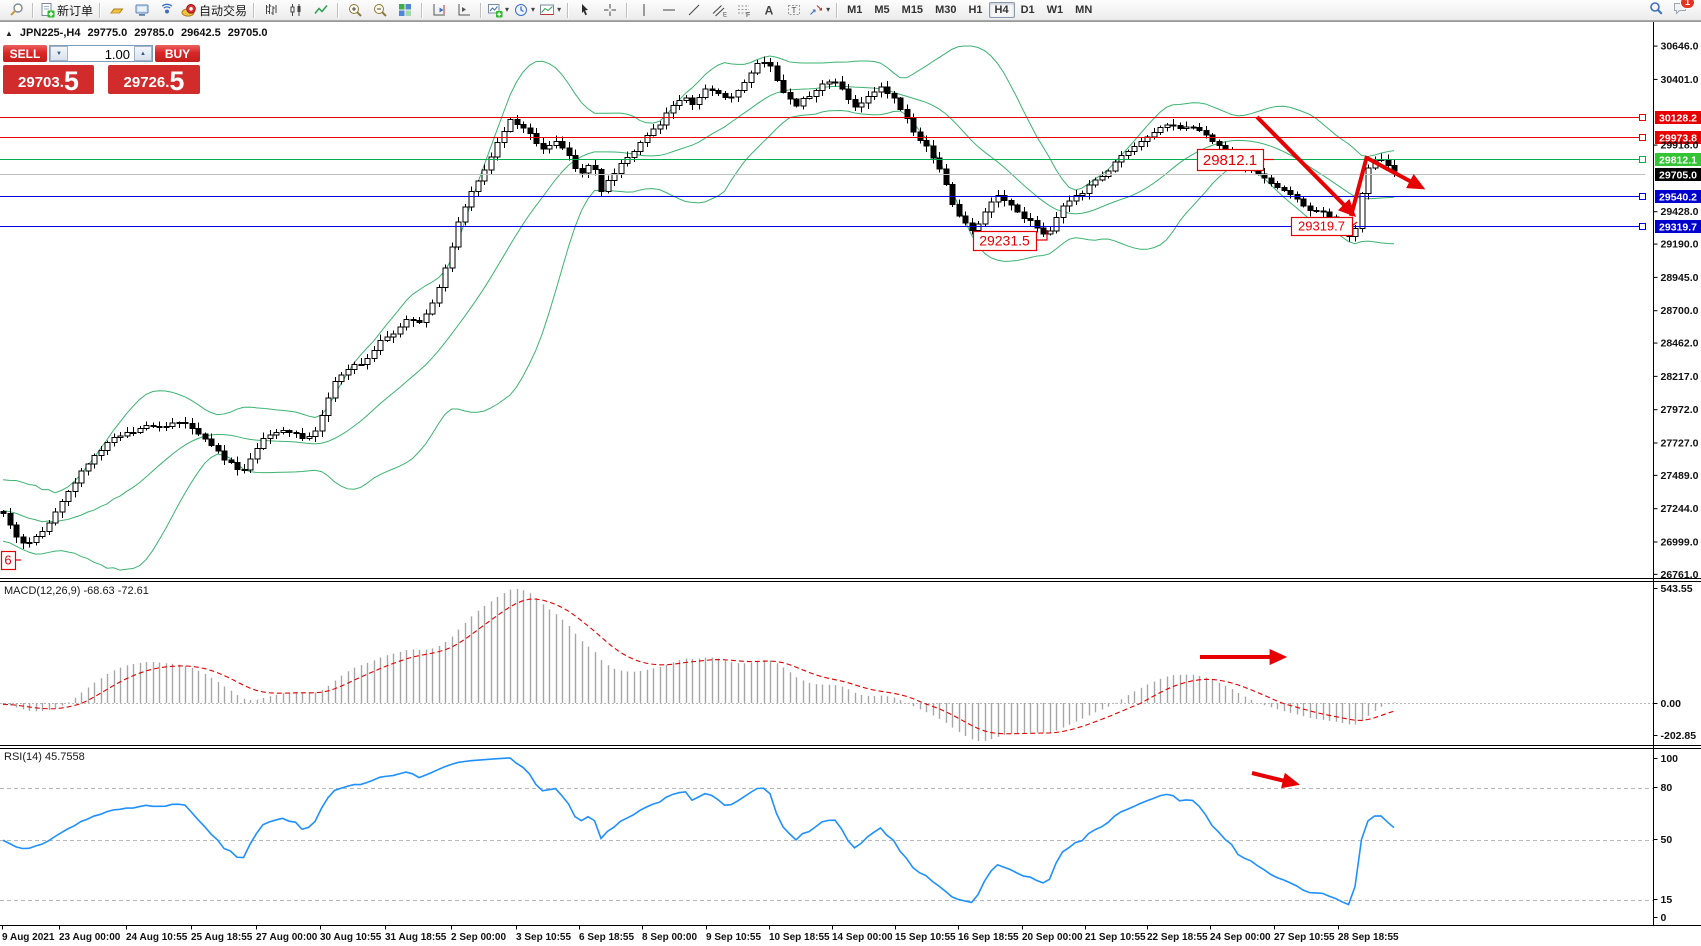 Image resolution: width=1701 pixels, height=946 pixels. Describe the element at coordinates (1677, 589) in the screenshot. I see `macd-axis-label: 543.55` at that location.